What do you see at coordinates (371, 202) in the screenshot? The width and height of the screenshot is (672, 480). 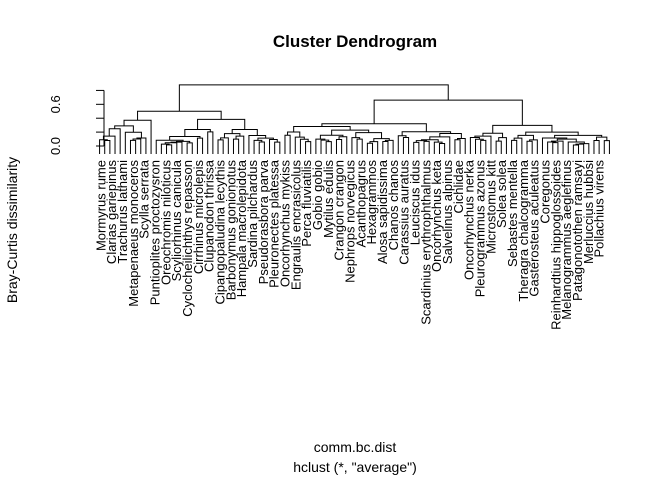 I see `leaf-label: Hexagrammos` at bounding box center [371, 202].